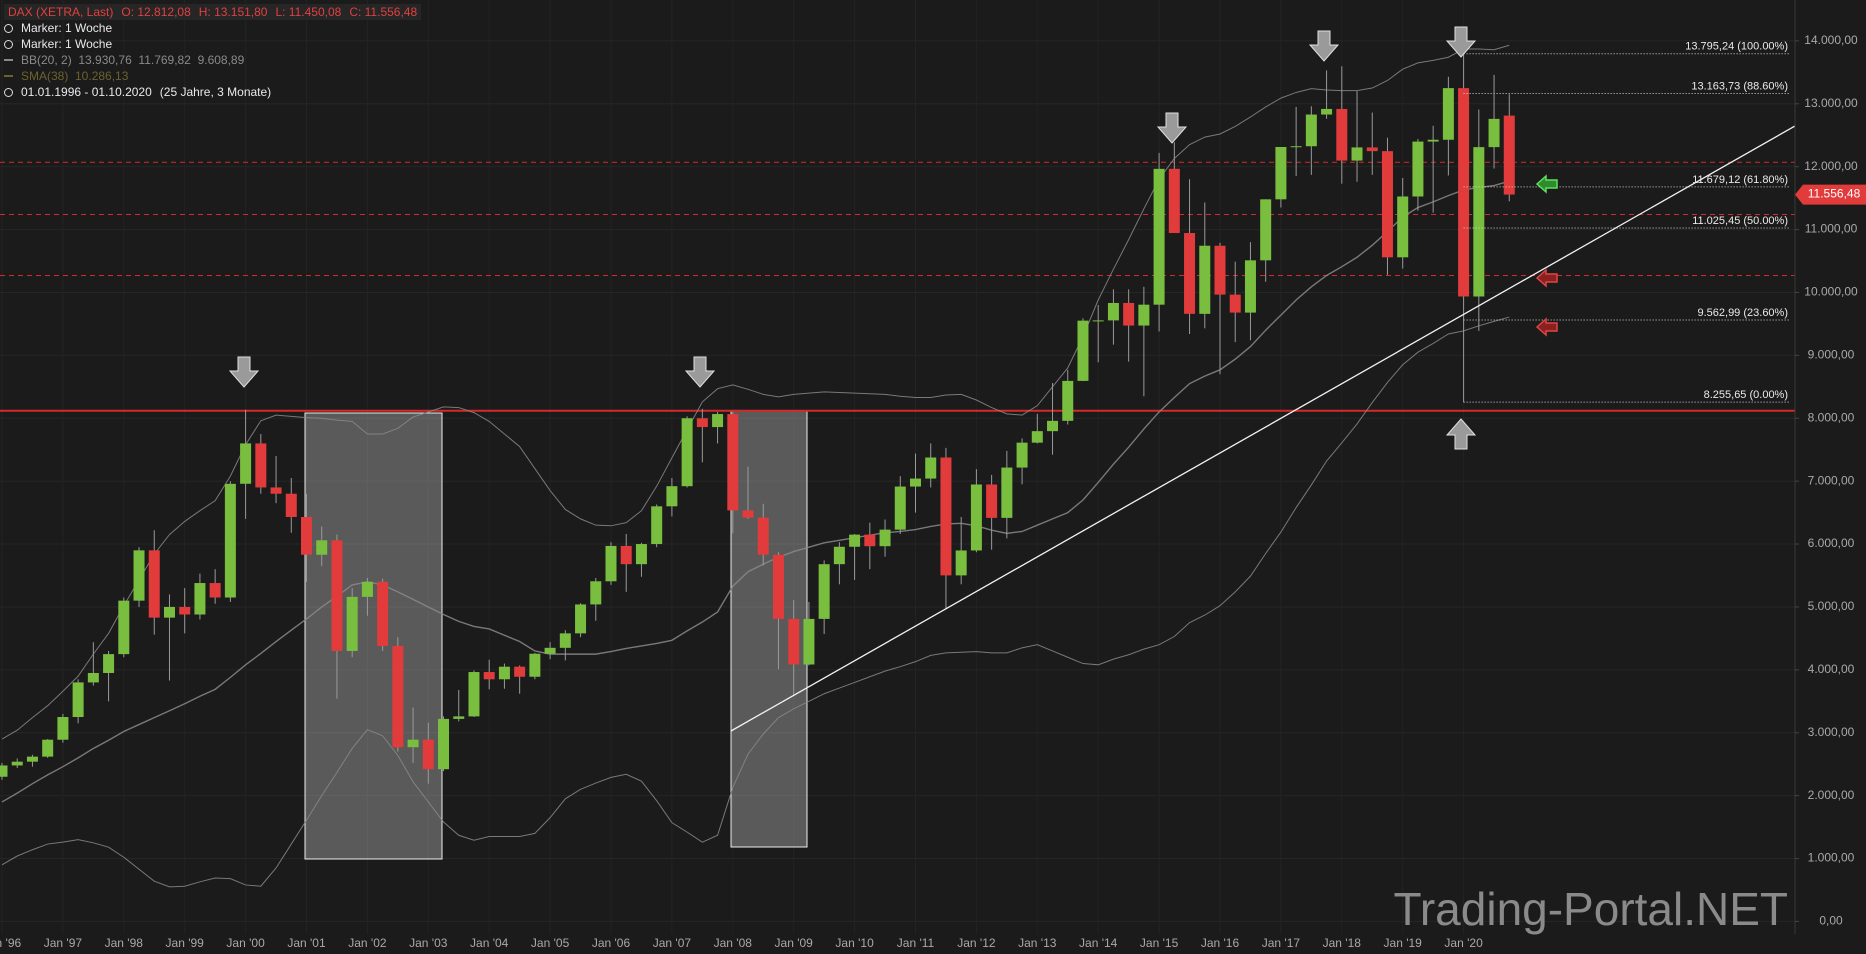 This screenshot has width=1866, height=954. What do you see at coordinates (212, 44) in the screenshot?
I see `legend-row: Marker: 1 Woche` at bounding box center [212, 44].